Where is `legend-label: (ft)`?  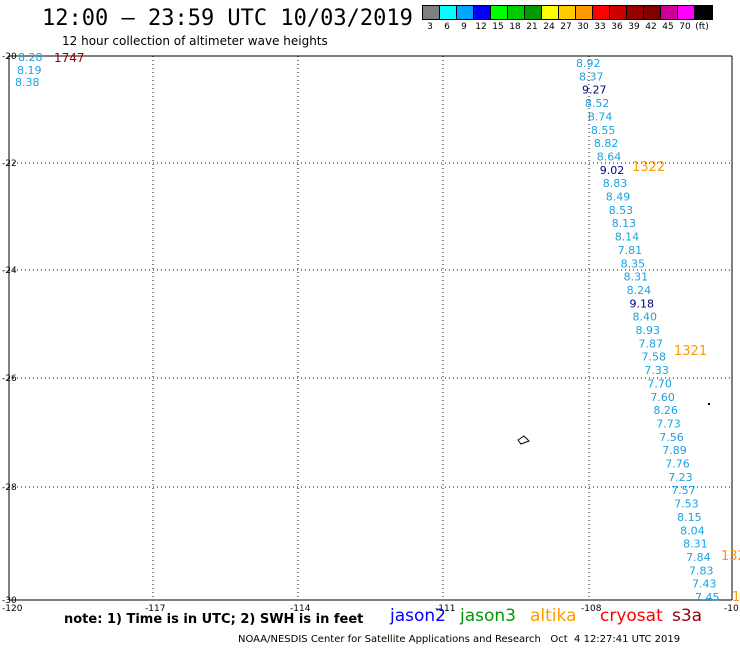 legend-label: (ft) is located at coordinates (702, 27).